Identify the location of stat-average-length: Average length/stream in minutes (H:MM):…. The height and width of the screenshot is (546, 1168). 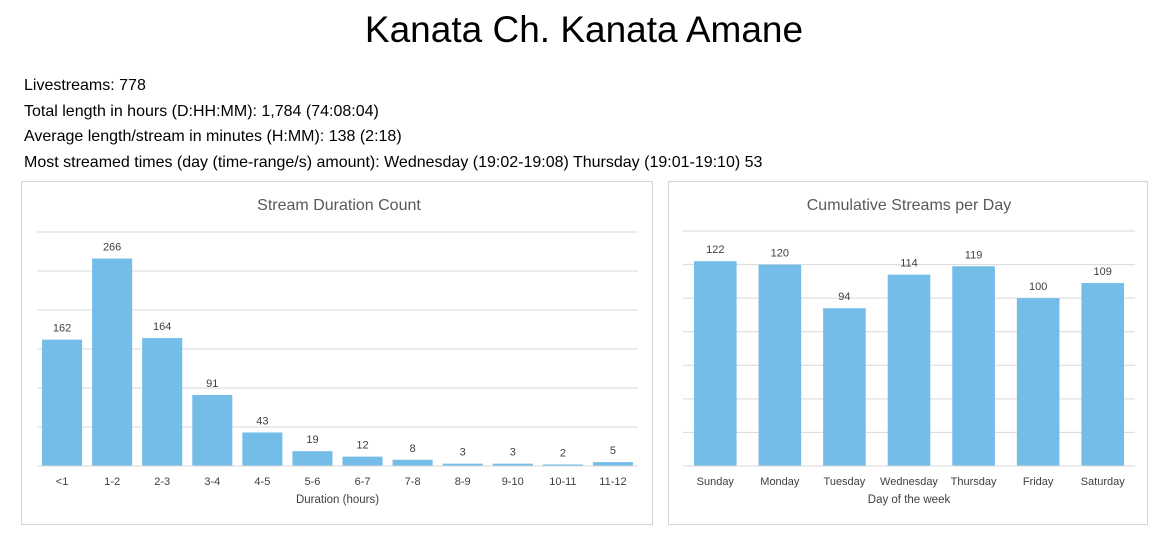
(213, 136).